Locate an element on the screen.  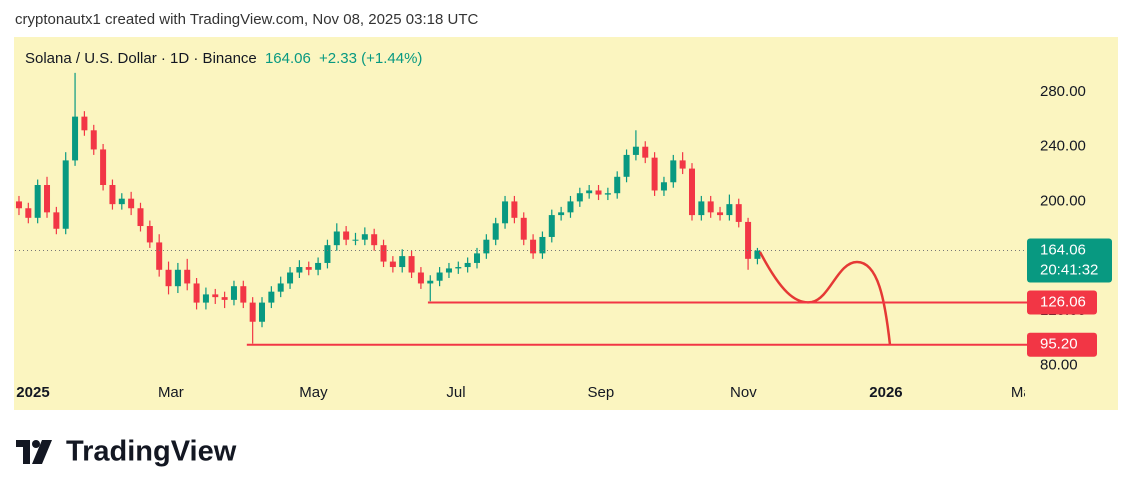
price-line-label: 126.06 is located at coordinates (1063, 301).